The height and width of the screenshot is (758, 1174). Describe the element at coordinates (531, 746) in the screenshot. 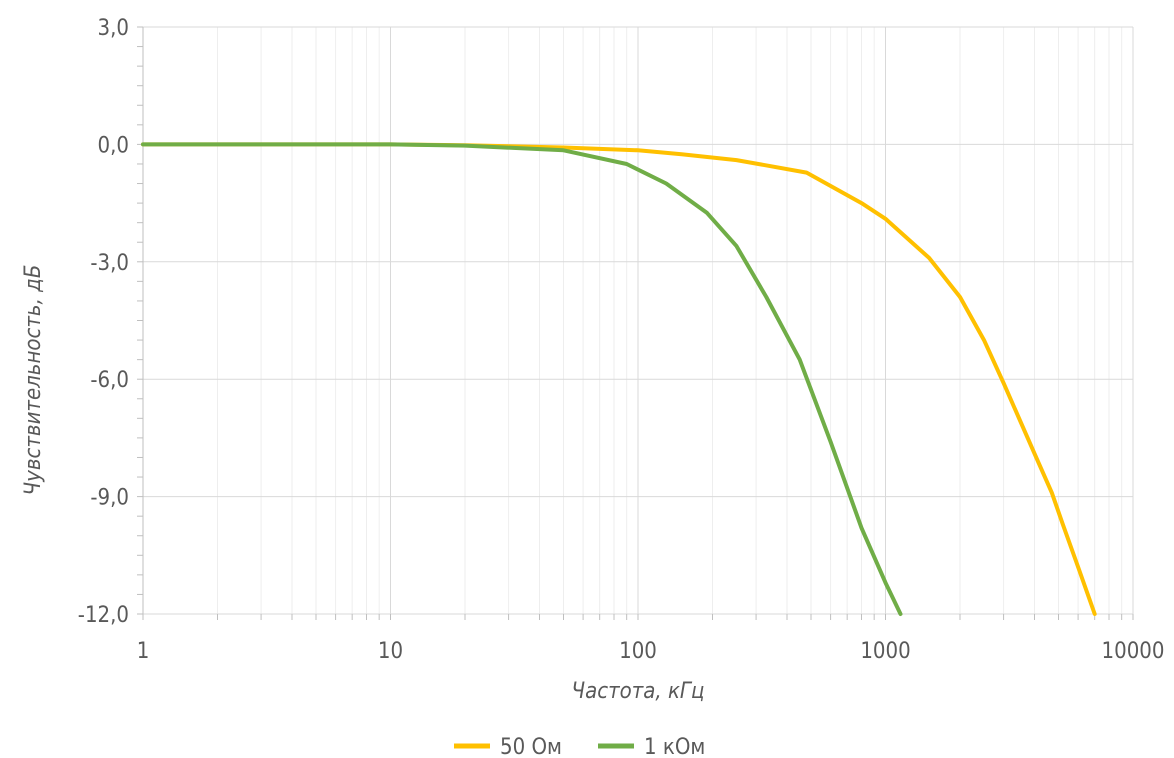

I see `legend-label-50-ohm: 50 Ом` at that location.